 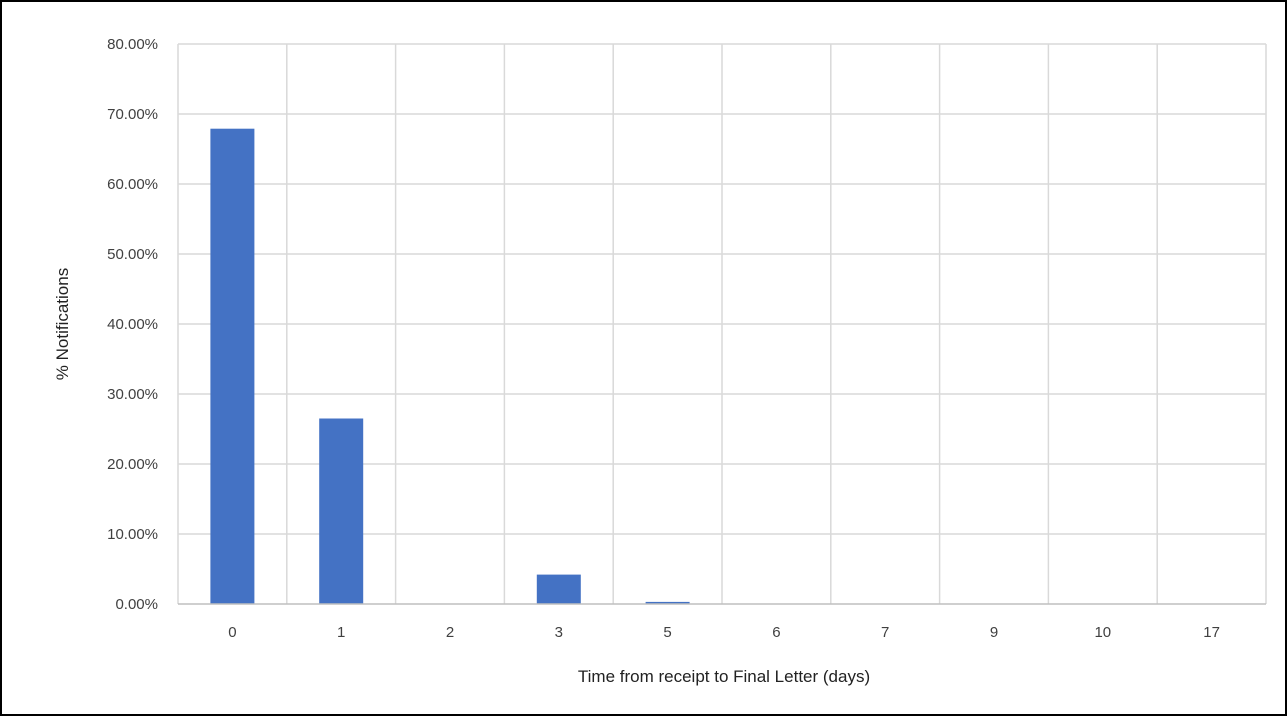 What do you see at coordinates (559, 632) in the screenshot?
I see `x-tick-label: 3` at bounding box center [559, 632].